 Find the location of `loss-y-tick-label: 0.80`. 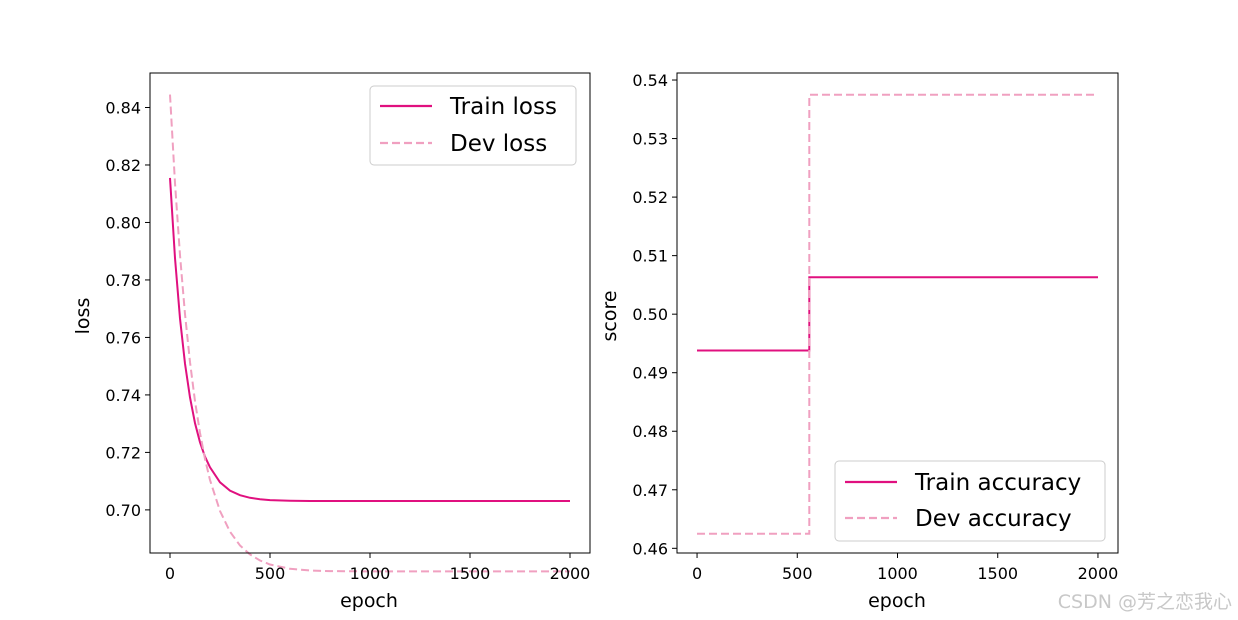

loss-y-tick-label: 0.80 is located at coordinates (123, 222).